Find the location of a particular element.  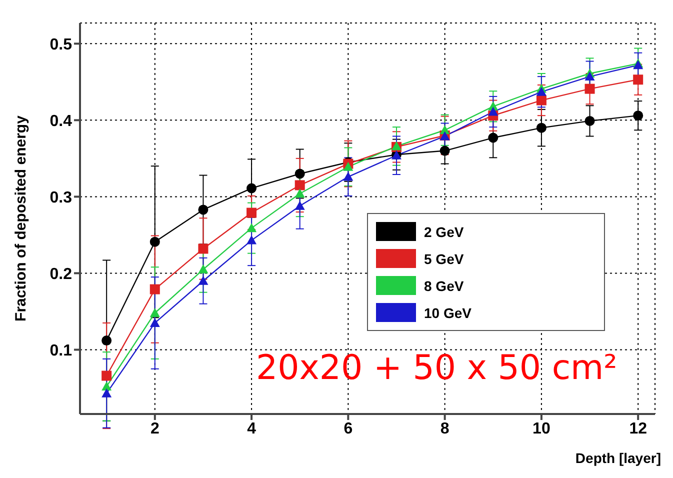

annotation: 20x20 + 50 x 50 cm² is located at coordinates (437, 368).